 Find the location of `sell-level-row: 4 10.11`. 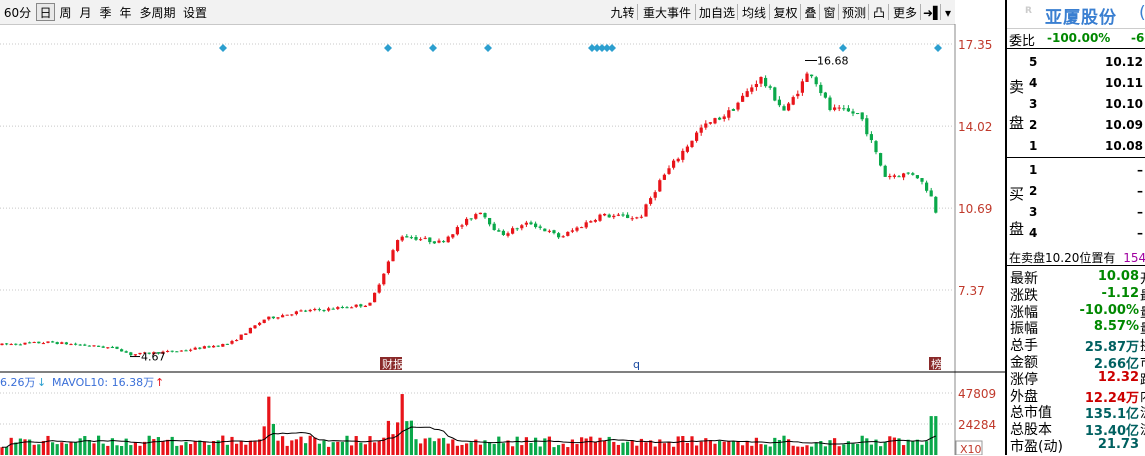

sell-level-row: 4 10.11 is located at coordinates (1076, 83).